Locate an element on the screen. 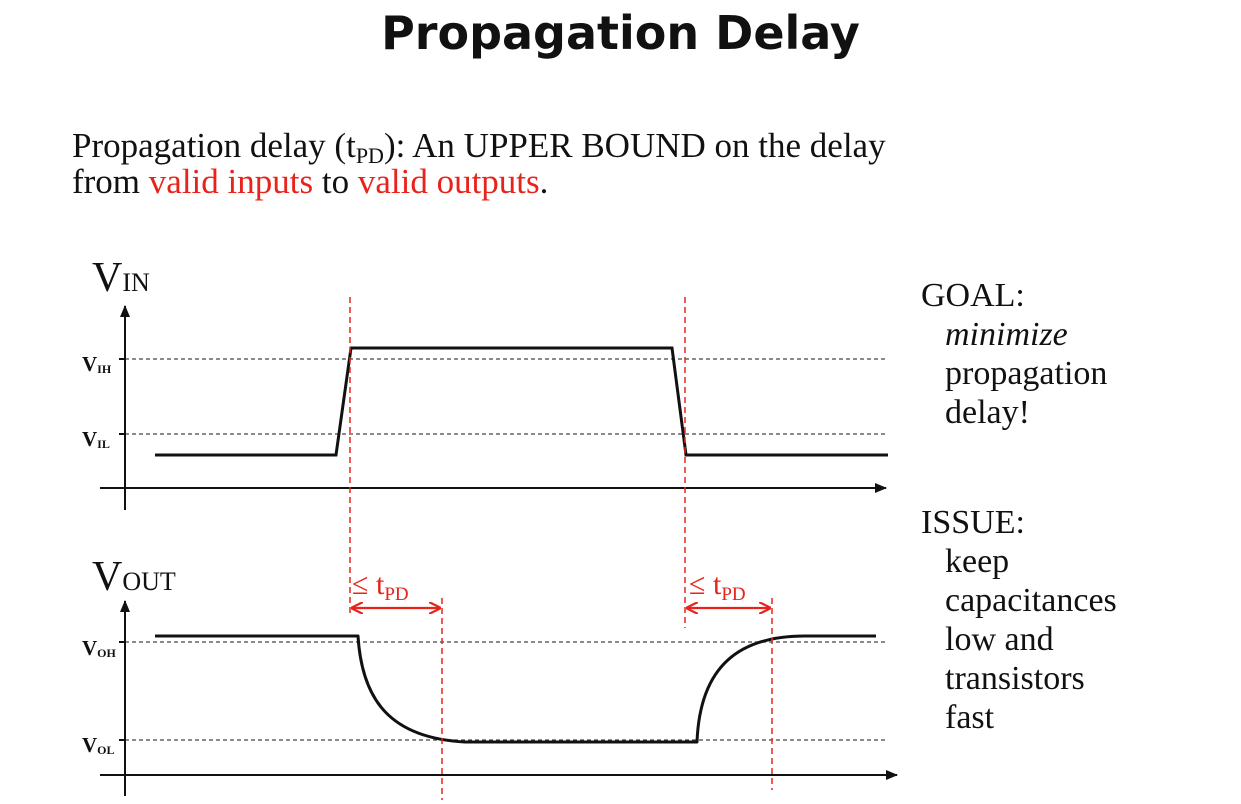 This screenshot has width=1241, height=804. vin-axis-title: VIN is located at coordinates (121, 278).